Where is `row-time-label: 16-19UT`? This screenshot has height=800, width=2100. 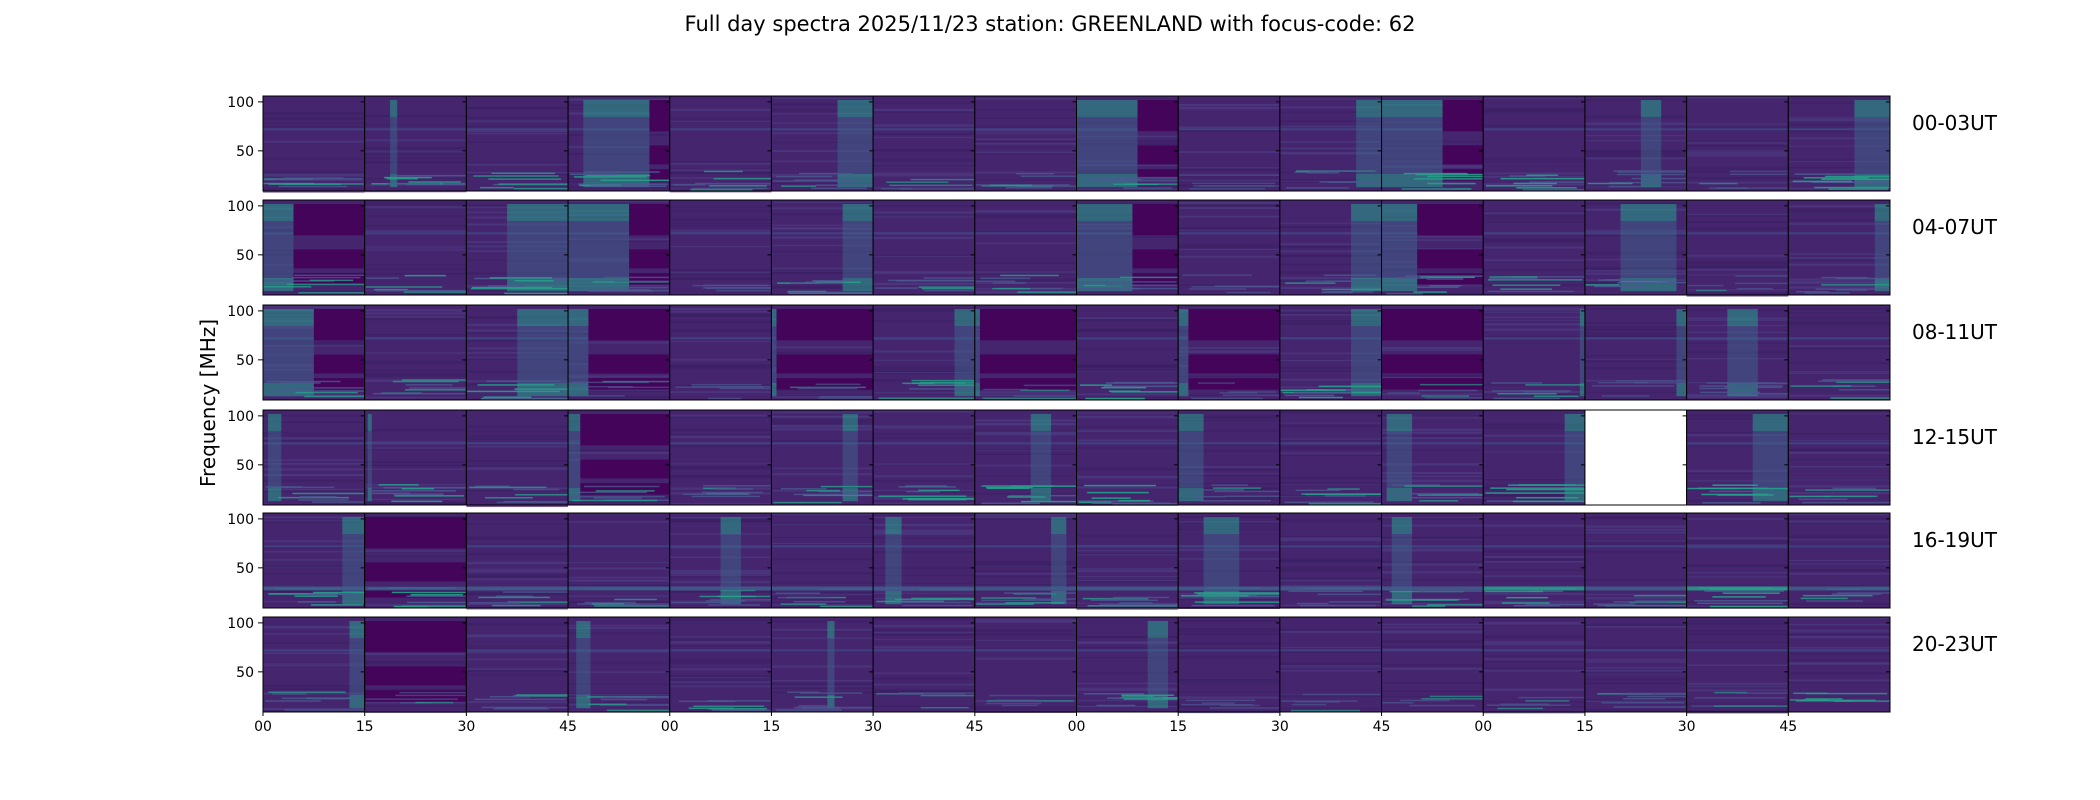 row-time-label: 16-19UT is located at coordinates (1955, 540).